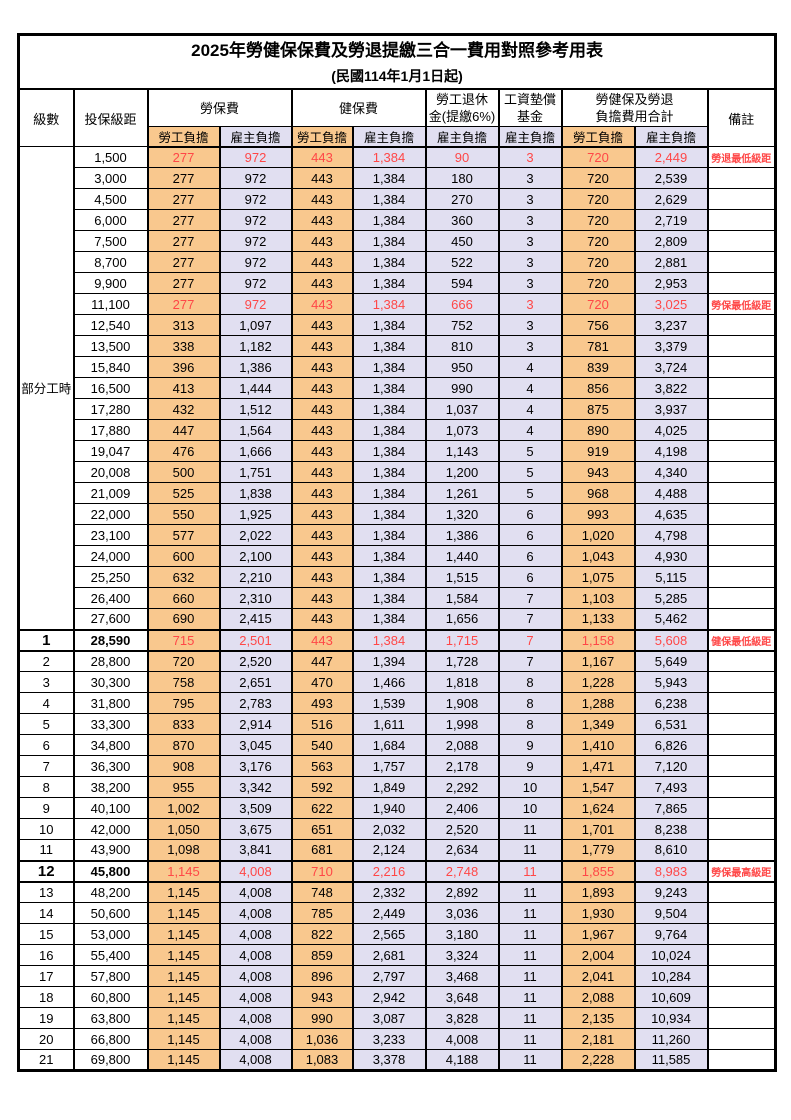 This screenshot has height=1120, width=791. I want to click on subheader-pension-employer: 雇主負擔, so click(462, 136).